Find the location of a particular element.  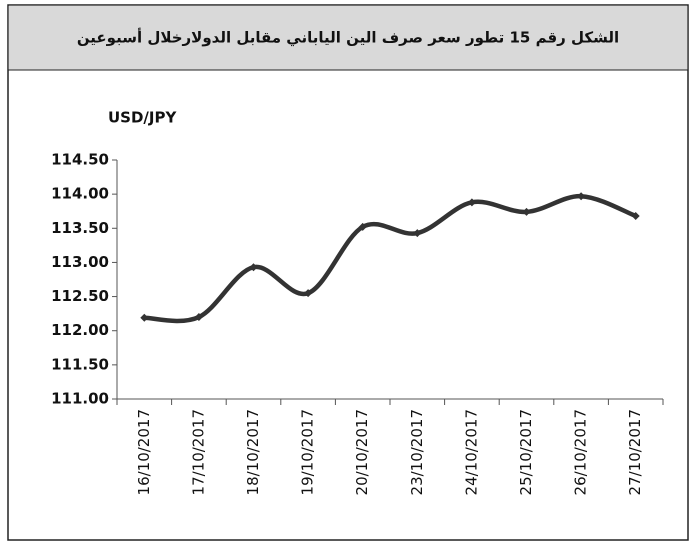

x-tick-label: 26/10/2017 is located at coordinates (581, 452).